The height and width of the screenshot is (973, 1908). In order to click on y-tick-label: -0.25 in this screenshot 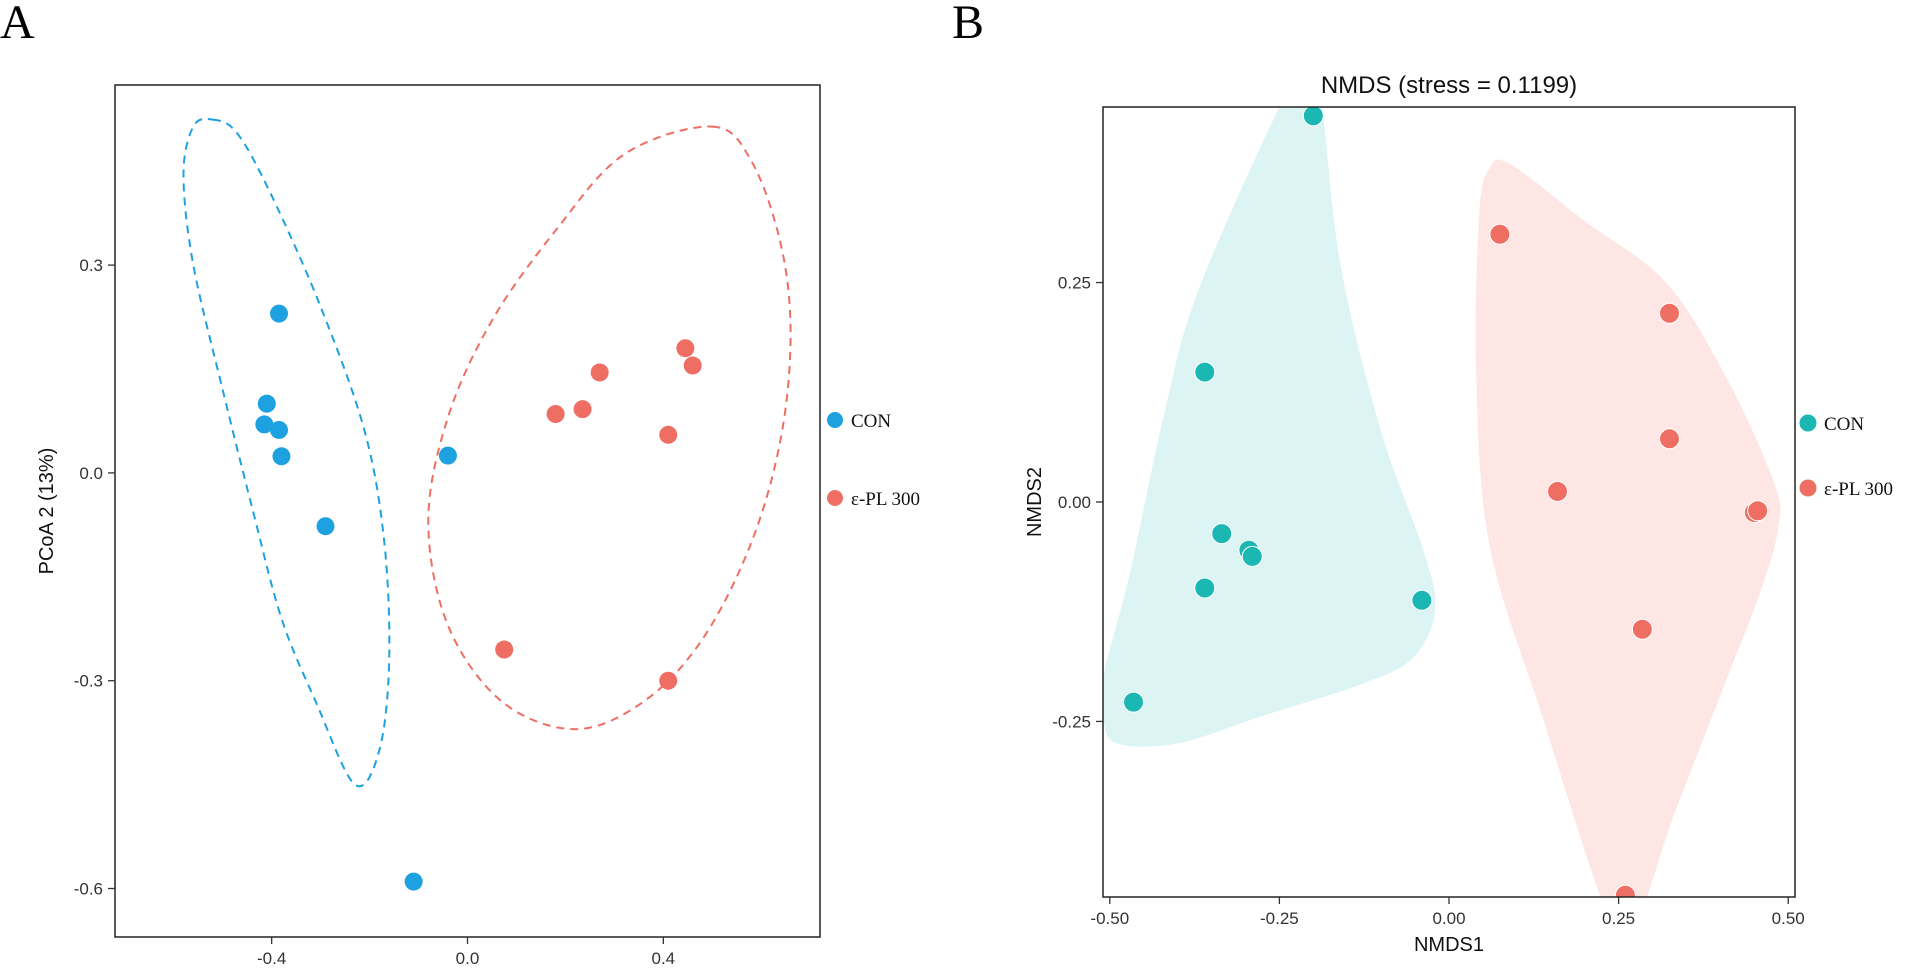, I will do `click(1071, 721)`.